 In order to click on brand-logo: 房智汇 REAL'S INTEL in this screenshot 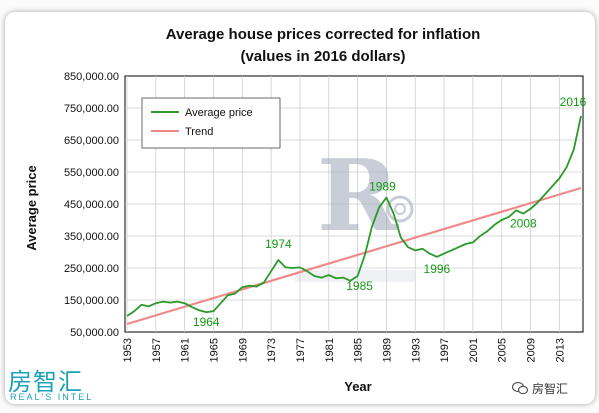, I will do `click(61, 386)`.